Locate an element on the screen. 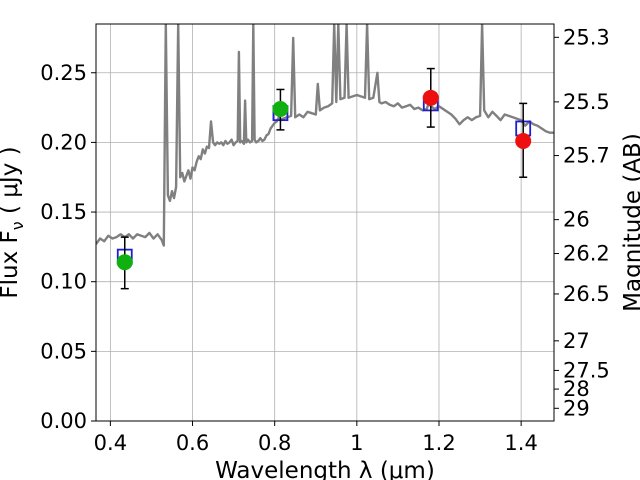  y2-tick-label: 29 is located at coordinates (576, 408).